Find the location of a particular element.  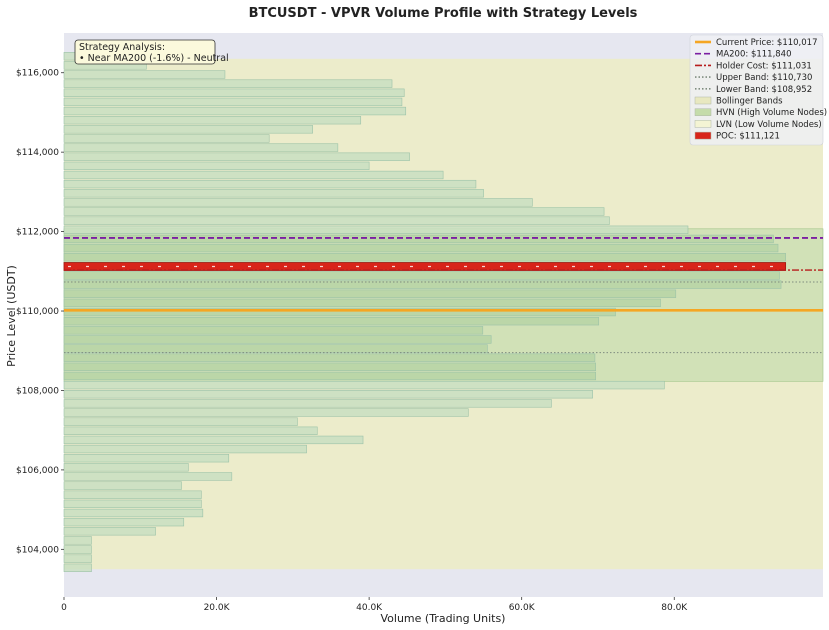

legend-item: Holder Cost: $111,031 is located at coordinates (753, 66).